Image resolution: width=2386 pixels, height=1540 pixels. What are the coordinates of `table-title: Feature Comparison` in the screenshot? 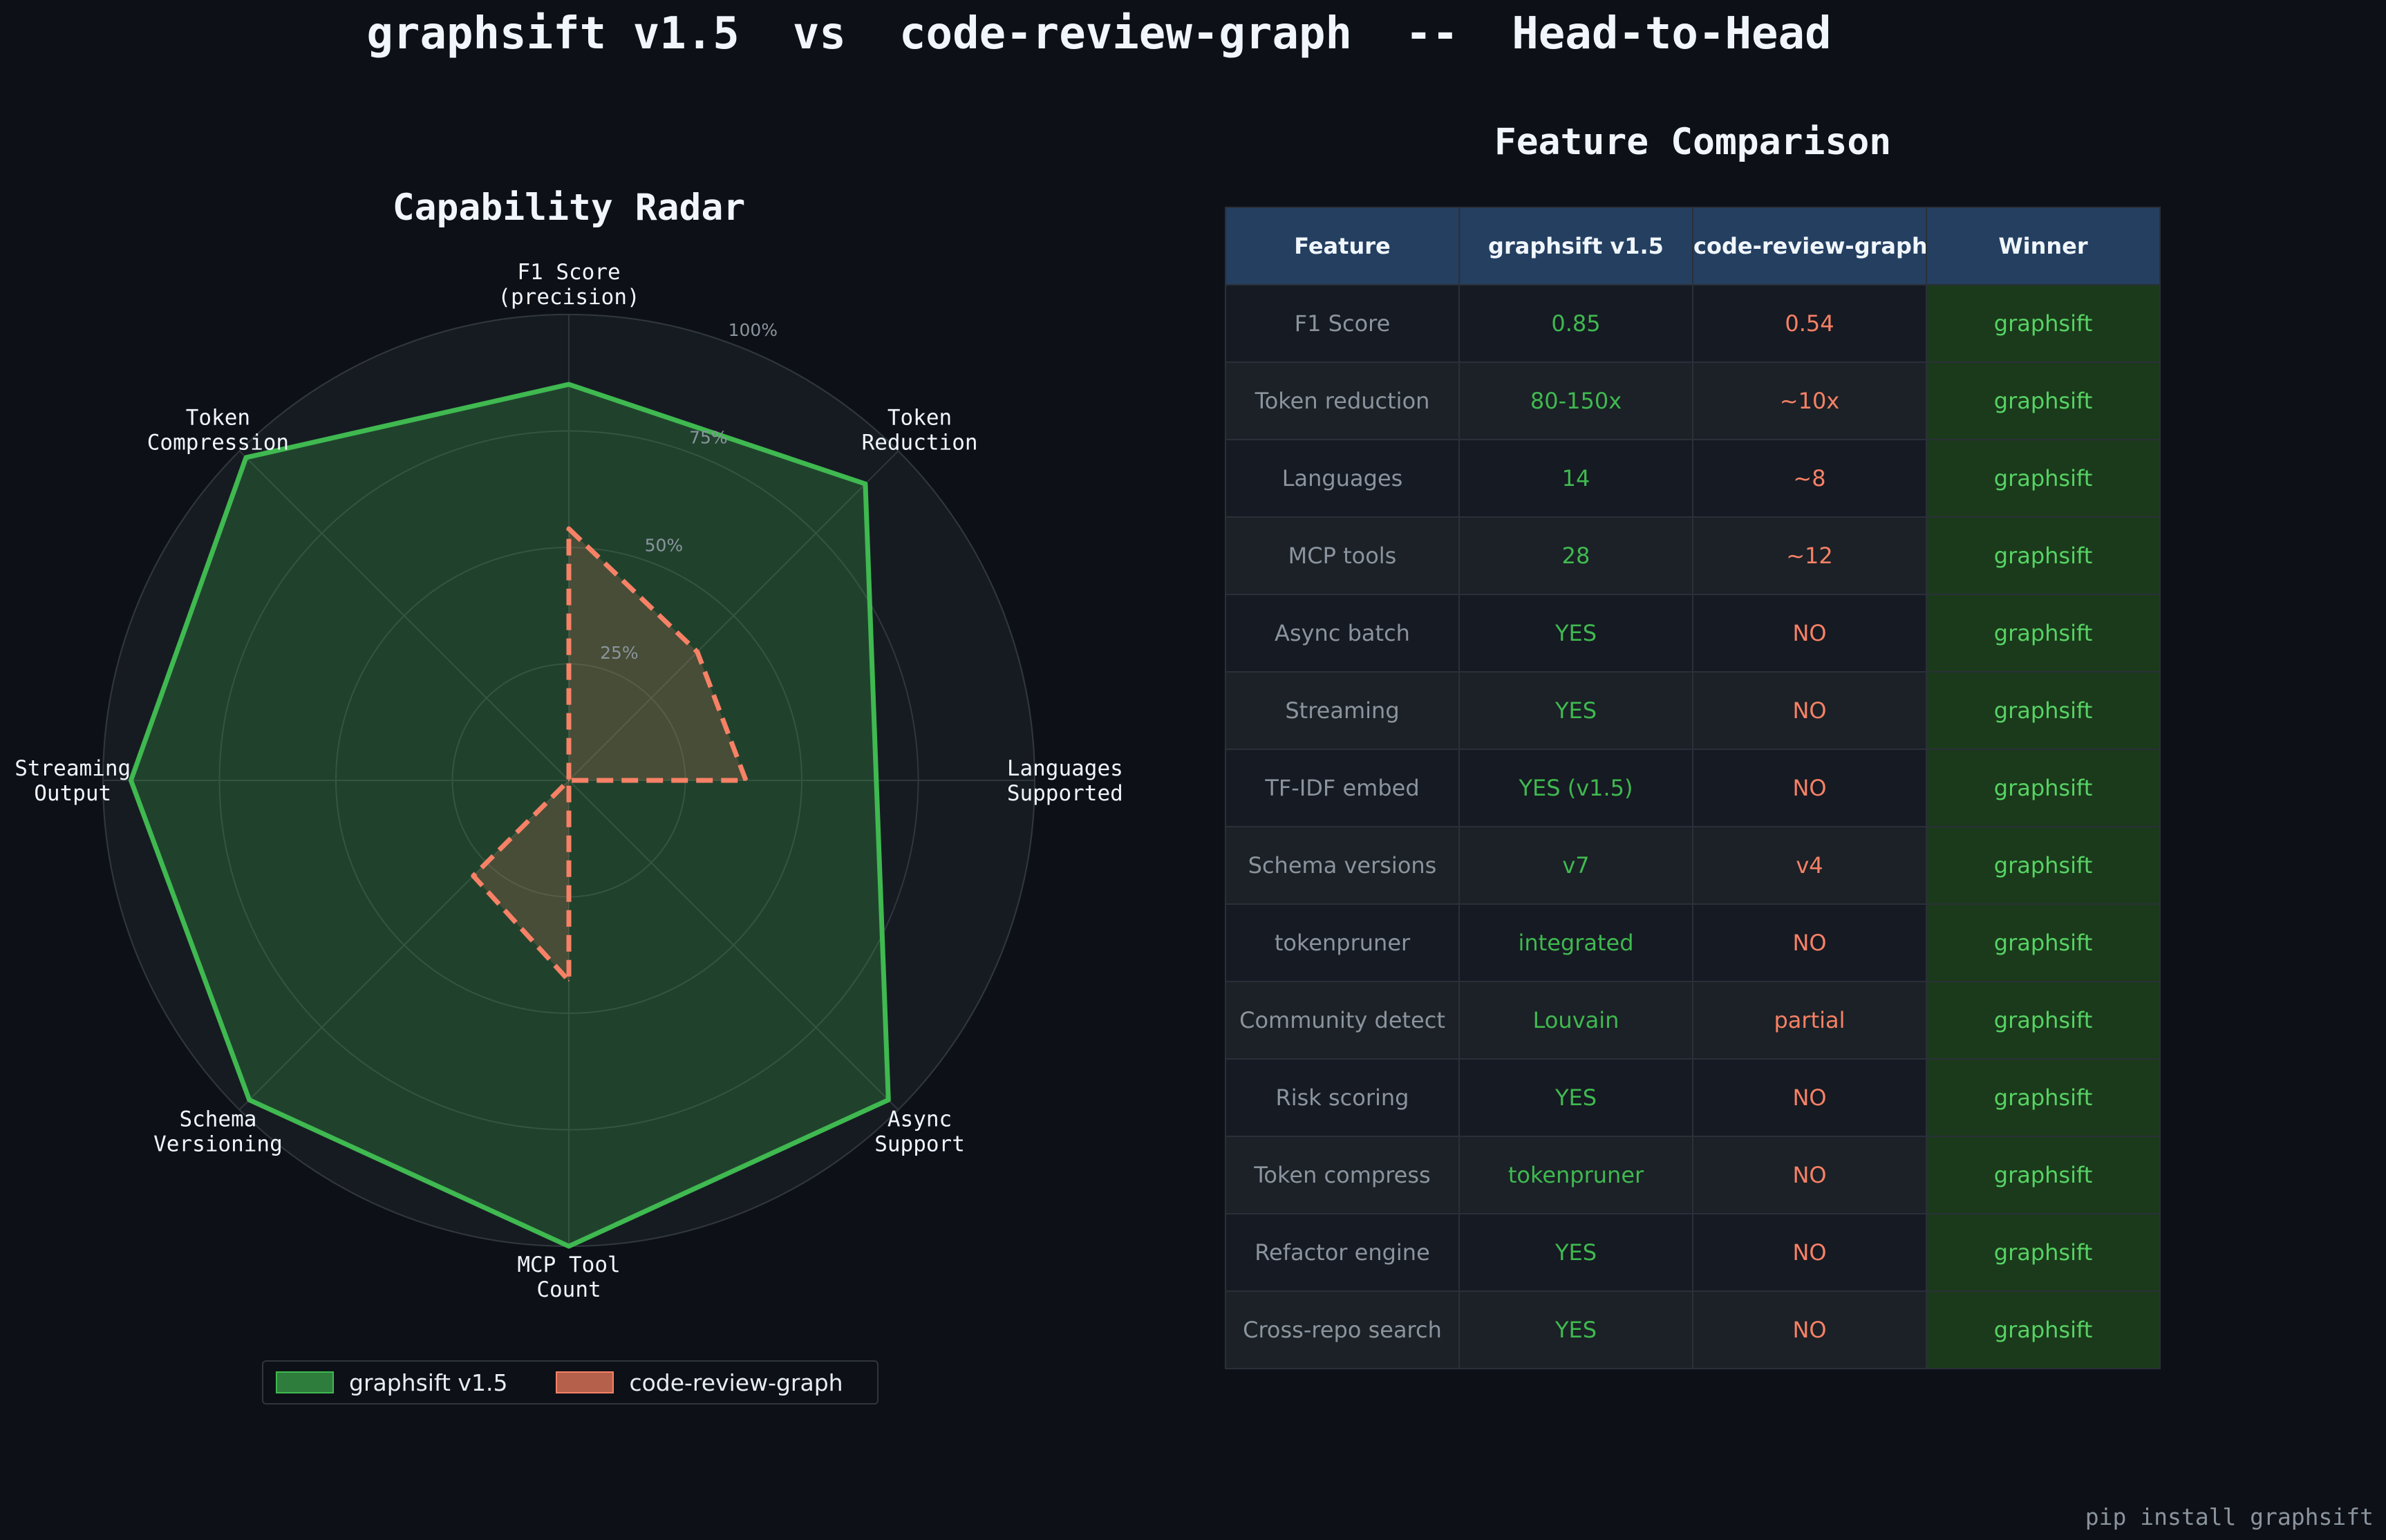 It's located at (1693, 142).